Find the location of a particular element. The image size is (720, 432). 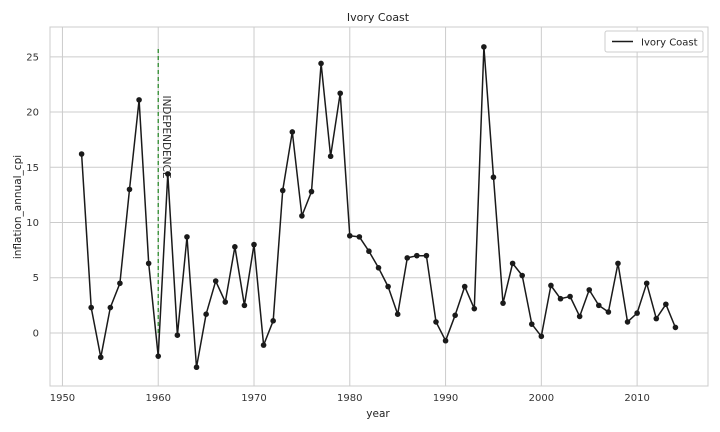

chart-title: Ivory Coast is located at coordinates (378, 17).